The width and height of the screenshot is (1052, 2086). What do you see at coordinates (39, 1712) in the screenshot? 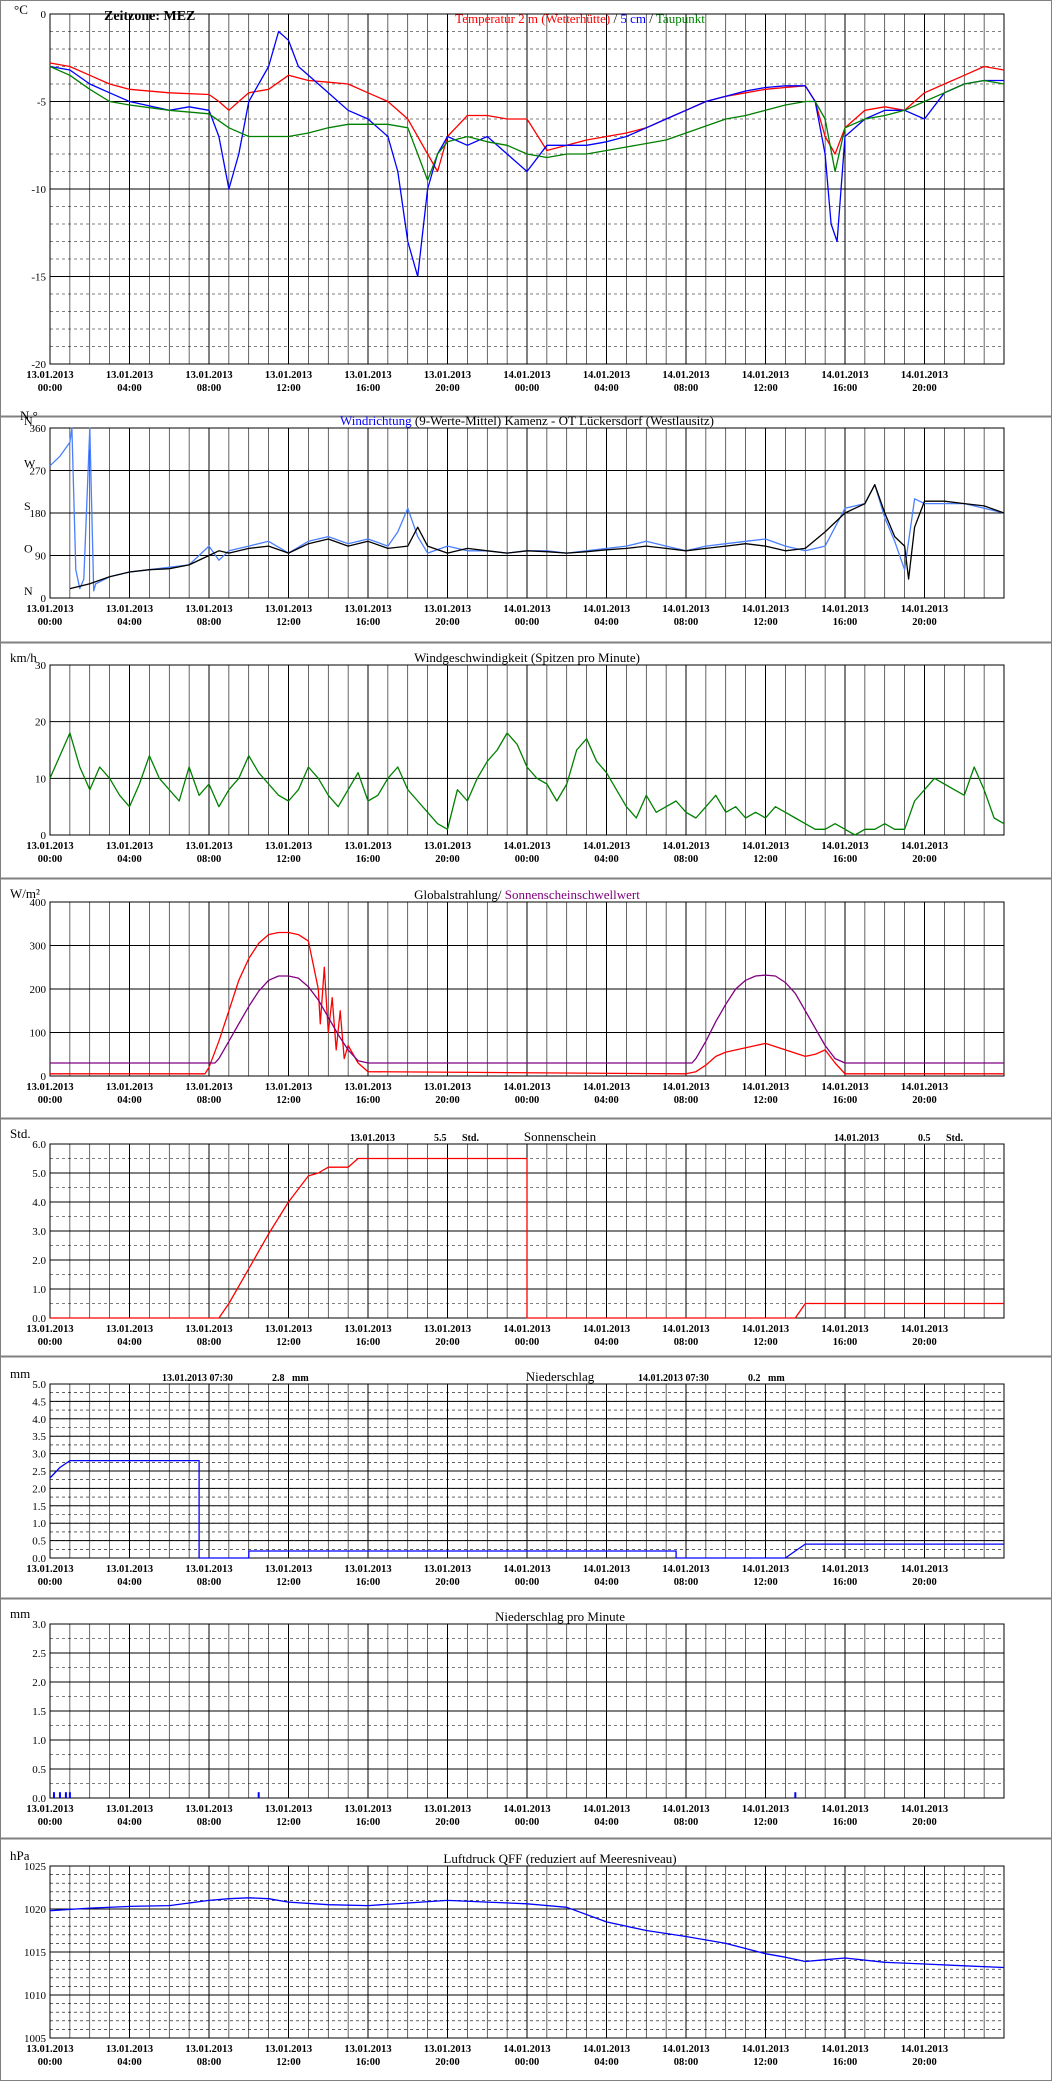
I see `y-tick-label: 1.5` at bounding box center [39, 1712].